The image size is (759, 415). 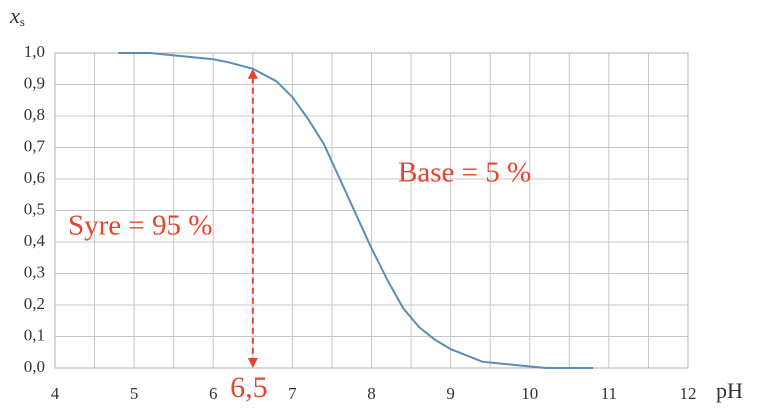 What do you see at coordinates (35, 240) in the screenshot?
I see `y-tick-label: 0,4` at bounding box center [35, 240].